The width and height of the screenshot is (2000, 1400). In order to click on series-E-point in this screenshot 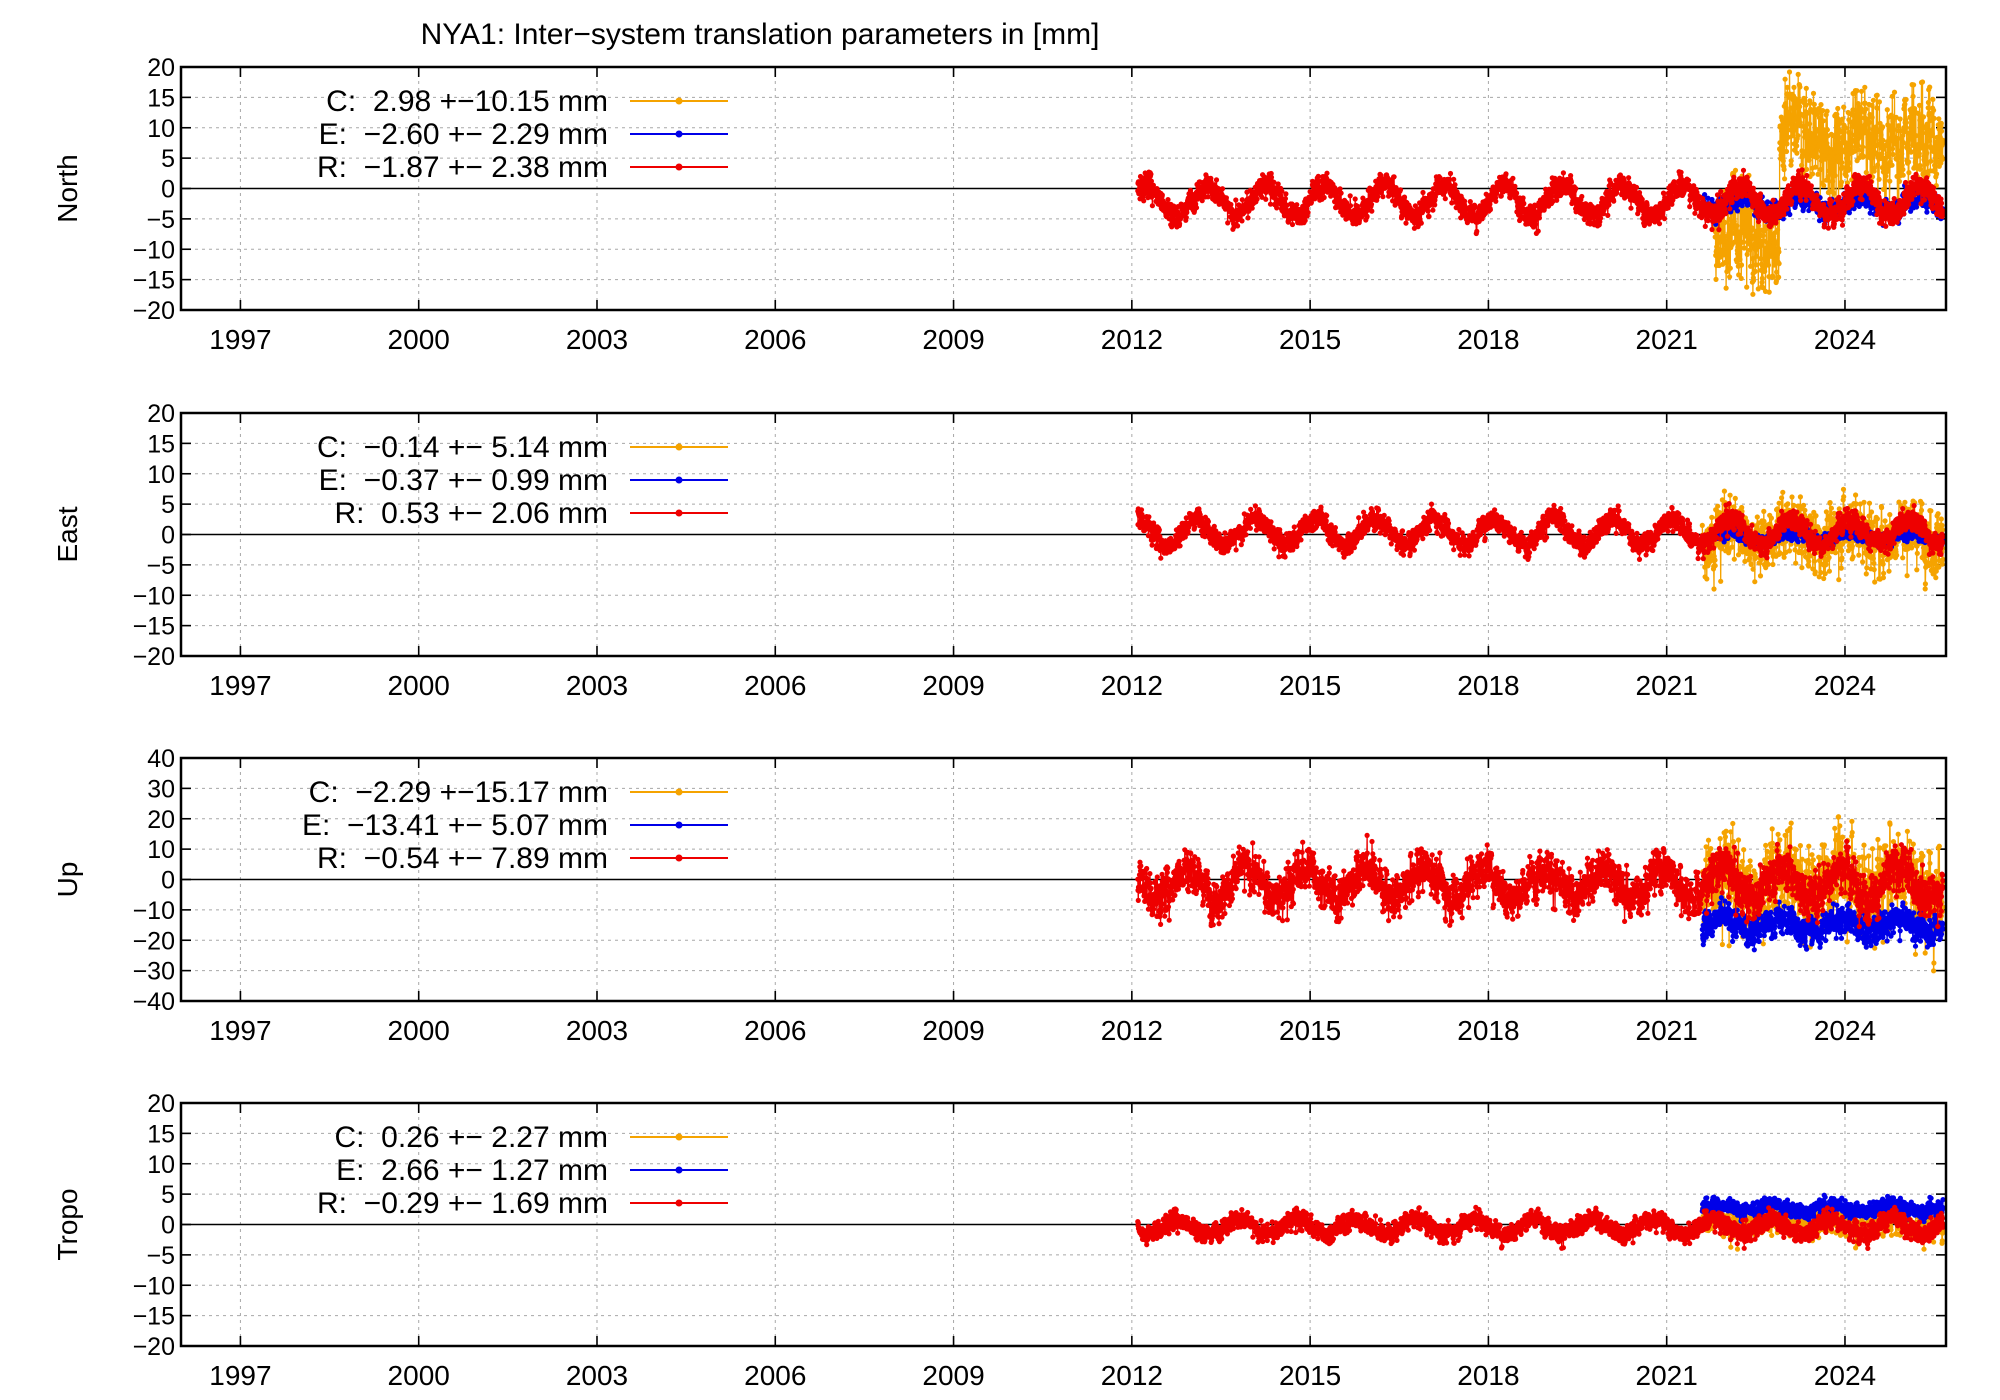, I will do `click(1927, 212)`.